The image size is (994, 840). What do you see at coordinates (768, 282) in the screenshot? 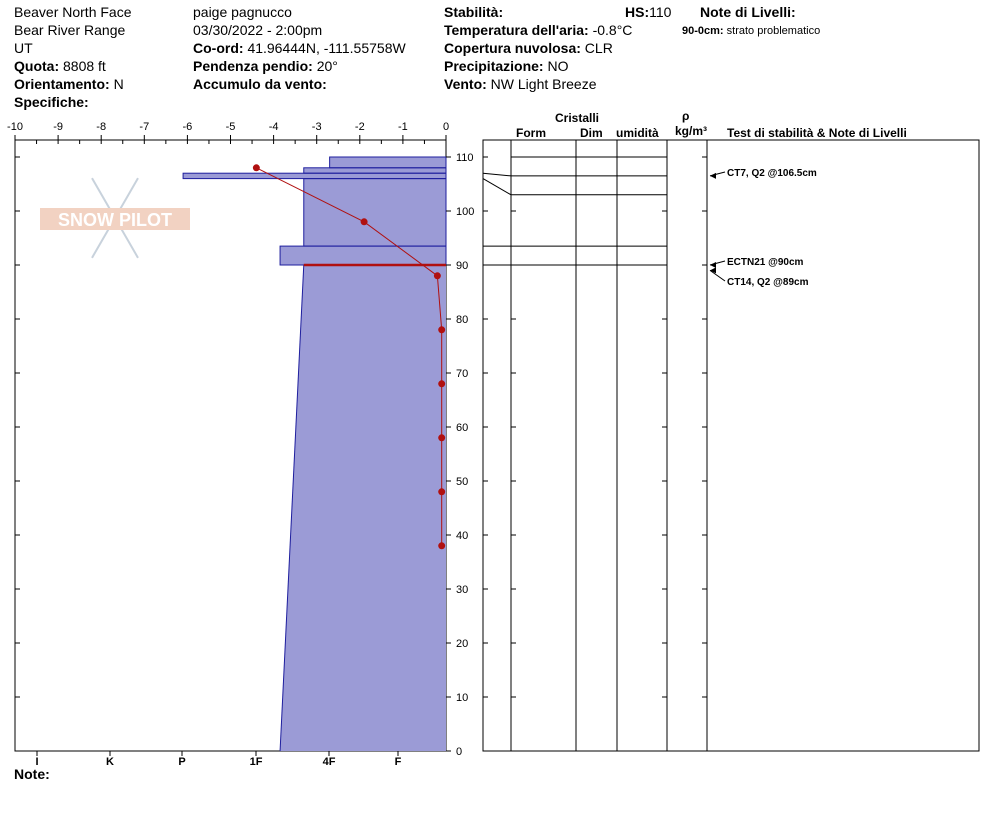
I see `stability-test-label: CT14, Q2 @89cm` at bounding box center [768, 282].